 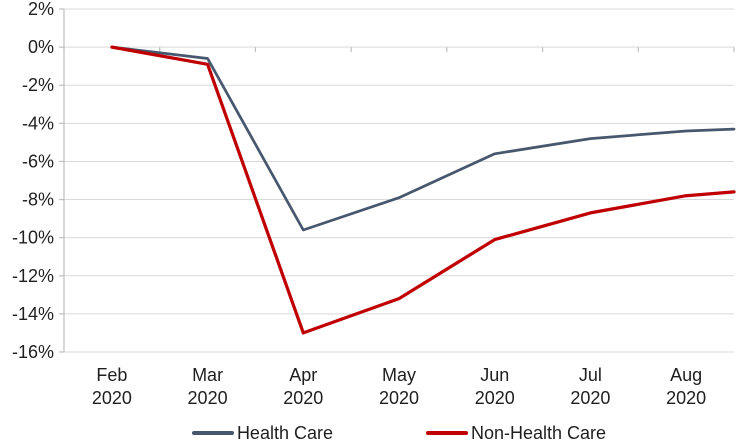 What do you see at coordinates (590, 386) in the screenshot?
I see `x-tick-label: Jul 2020` at bounding box center [590, 386].